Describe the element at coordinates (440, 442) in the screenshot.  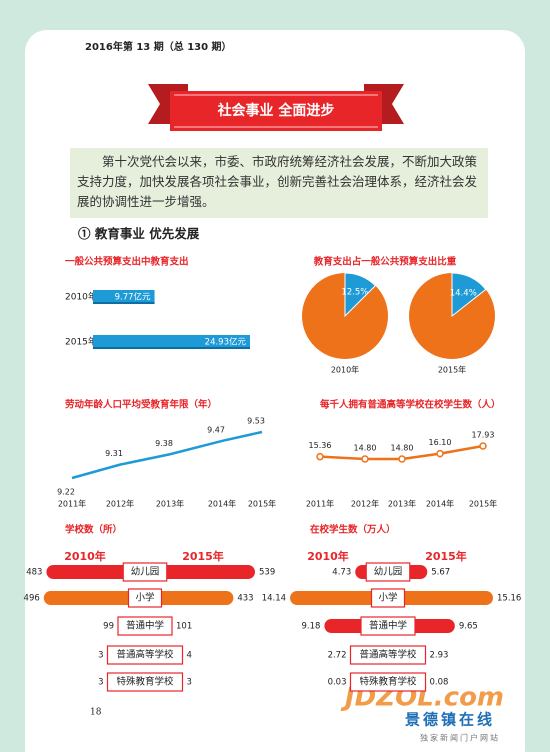
I see `value-label: 16.10` at that location.